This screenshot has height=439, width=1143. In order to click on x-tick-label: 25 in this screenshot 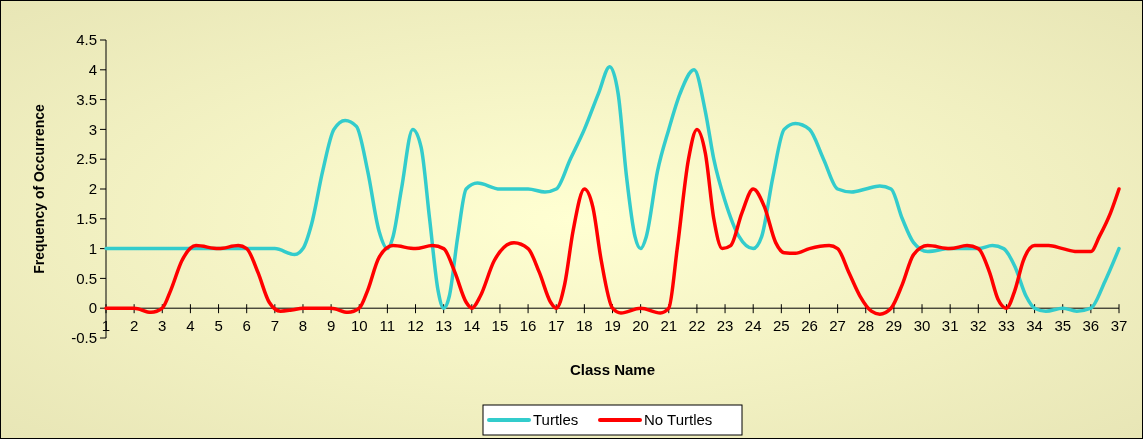, I will do `click(781, 326)`.